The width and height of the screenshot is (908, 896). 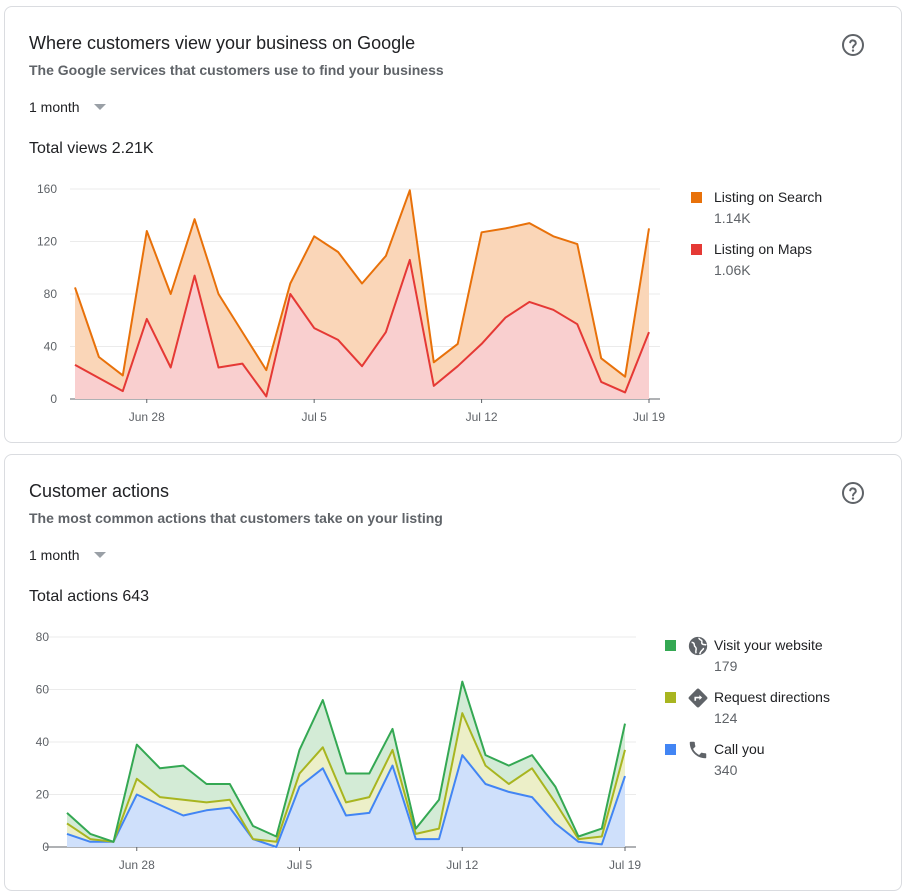 What do you see at coordinates (698, 750) in the screenshot?
I see `phone-icon` at bounding box center [698, 750].